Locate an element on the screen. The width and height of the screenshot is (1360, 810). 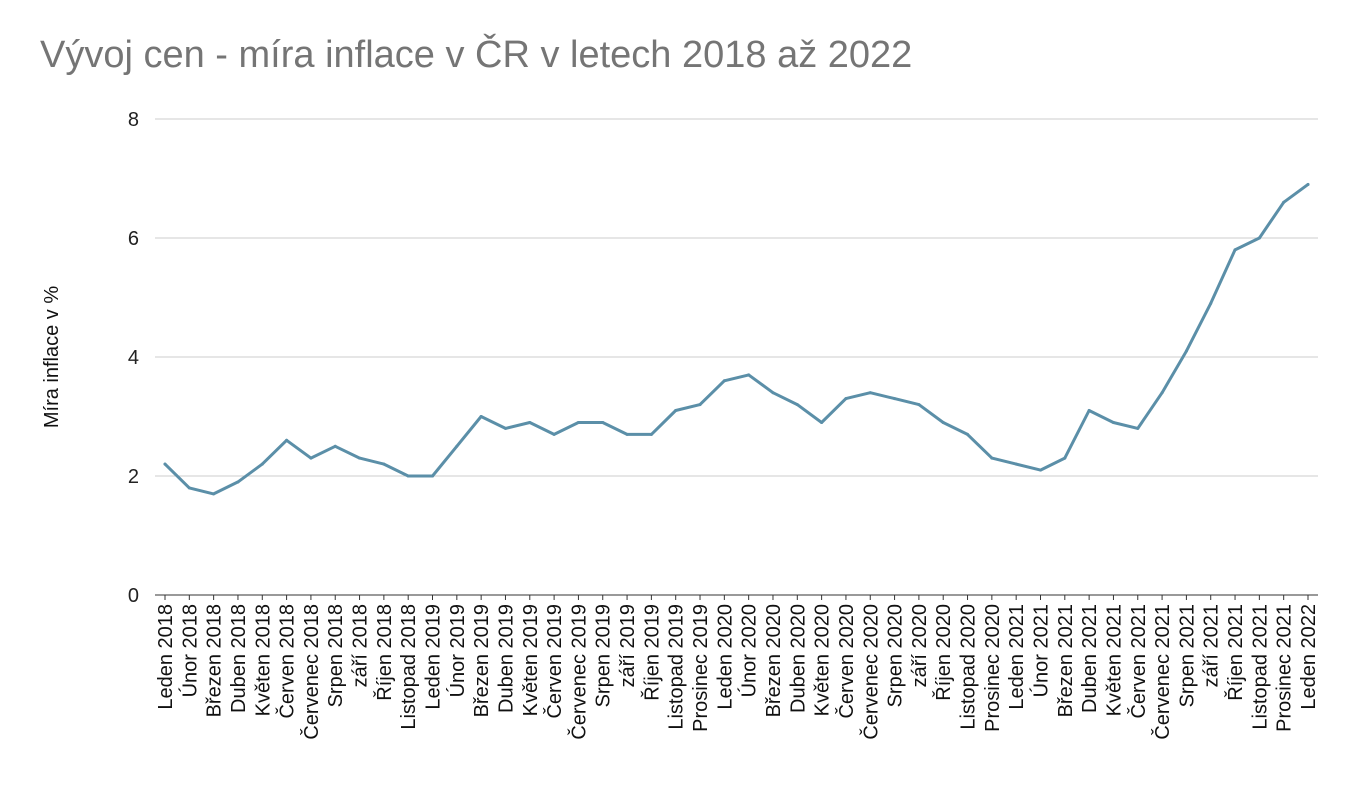
x-tick-label: září 2019 is located at coordinates (628, 645).